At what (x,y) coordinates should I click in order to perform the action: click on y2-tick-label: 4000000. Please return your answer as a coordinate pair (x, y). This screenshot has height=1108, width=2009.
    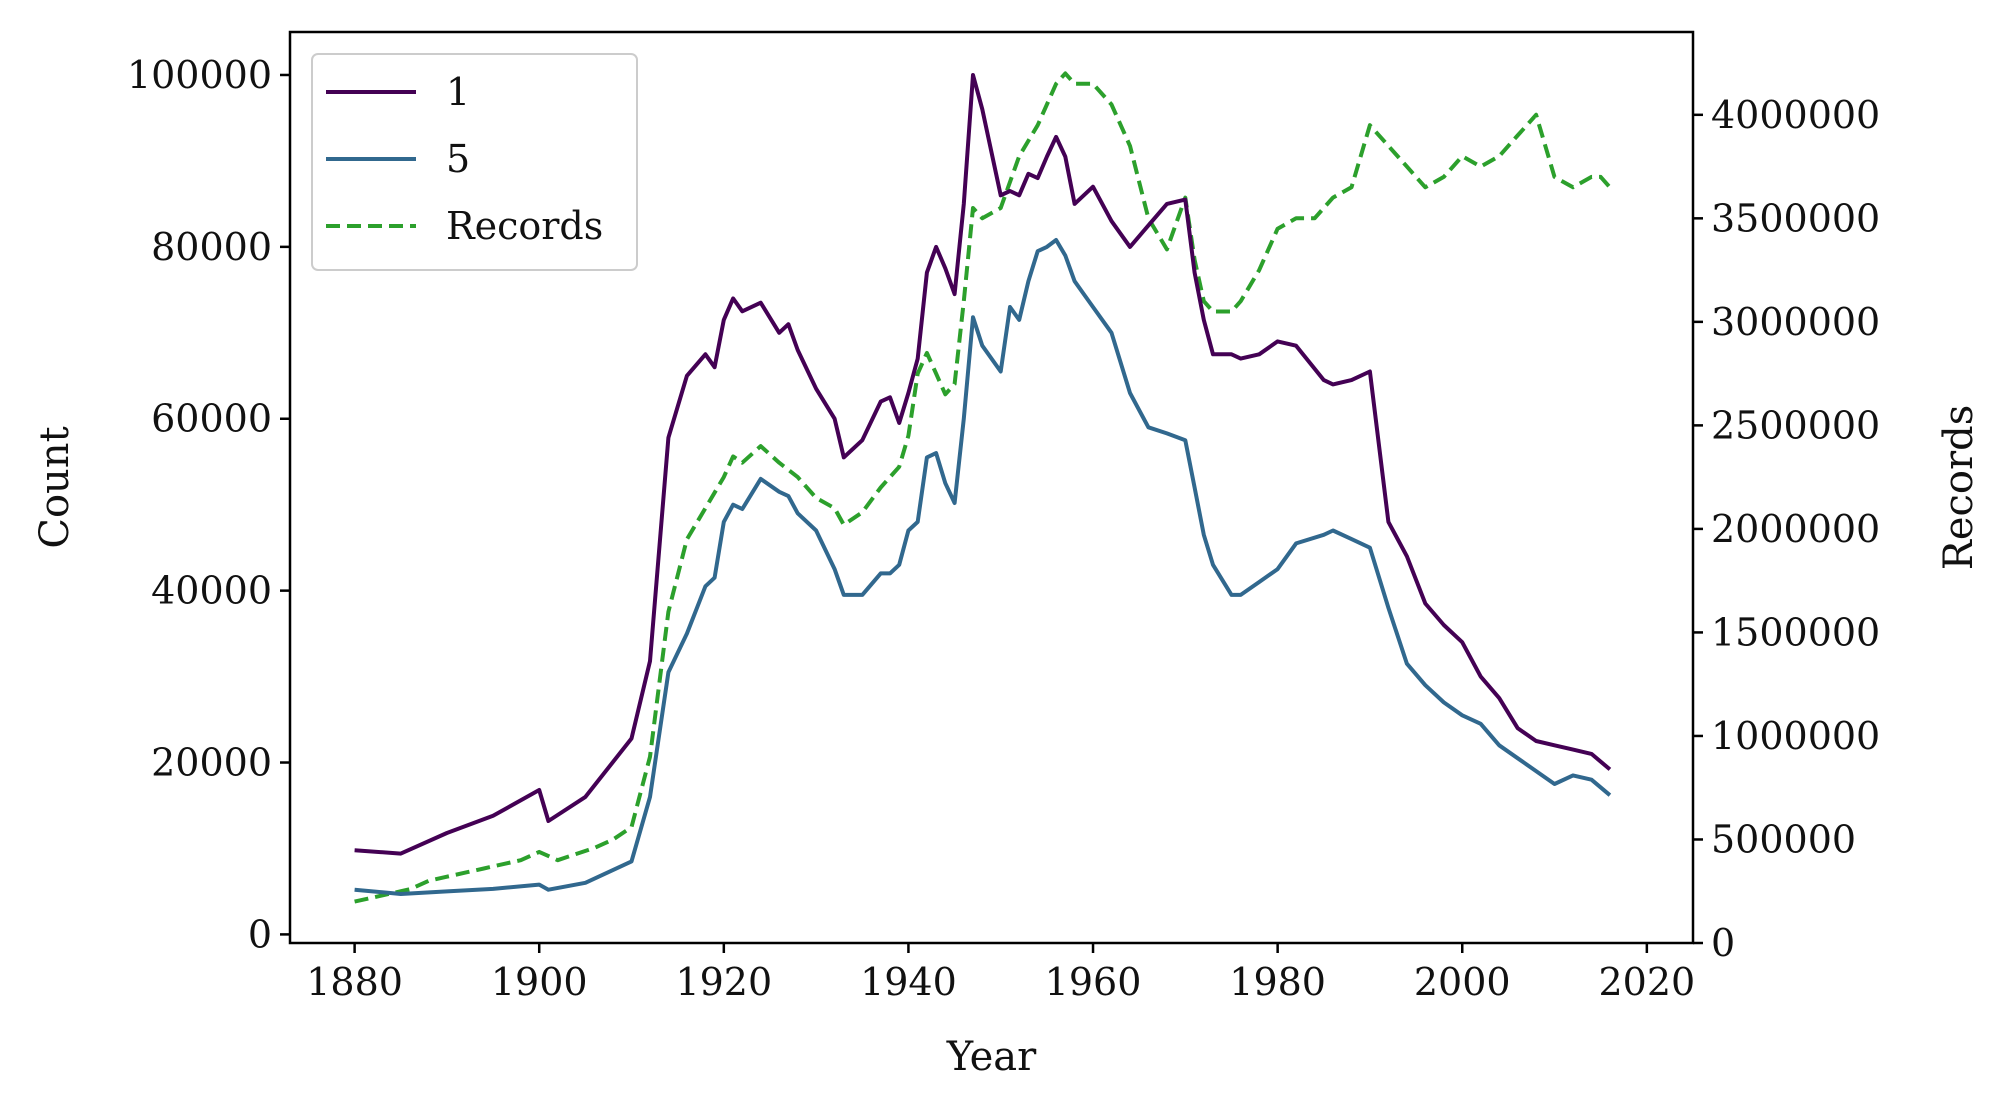
    Looking at the image, I should click on (1795, 115).